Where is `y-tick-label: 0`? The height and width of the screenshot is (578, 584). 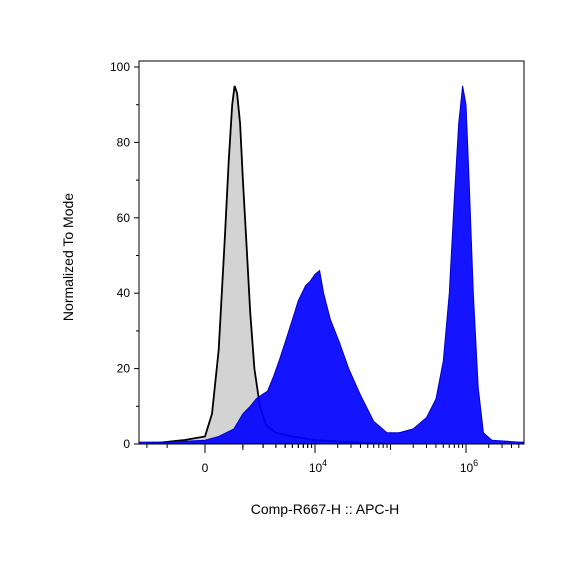
y-tick-label: 0 is located at coordinates (126, 444).